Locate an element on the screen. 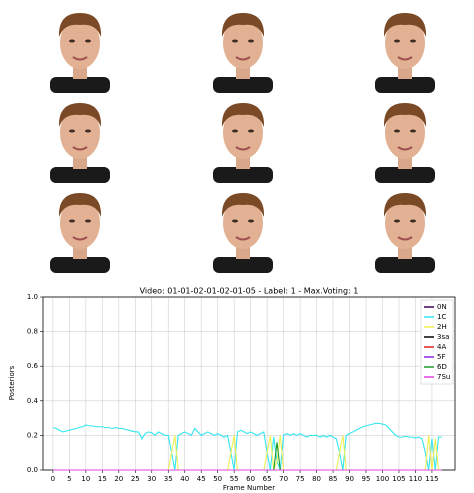 Image resolution: width=474 pixels, height=493 pixels. x-tick-label: 115 is located at coordinates (431, 479).